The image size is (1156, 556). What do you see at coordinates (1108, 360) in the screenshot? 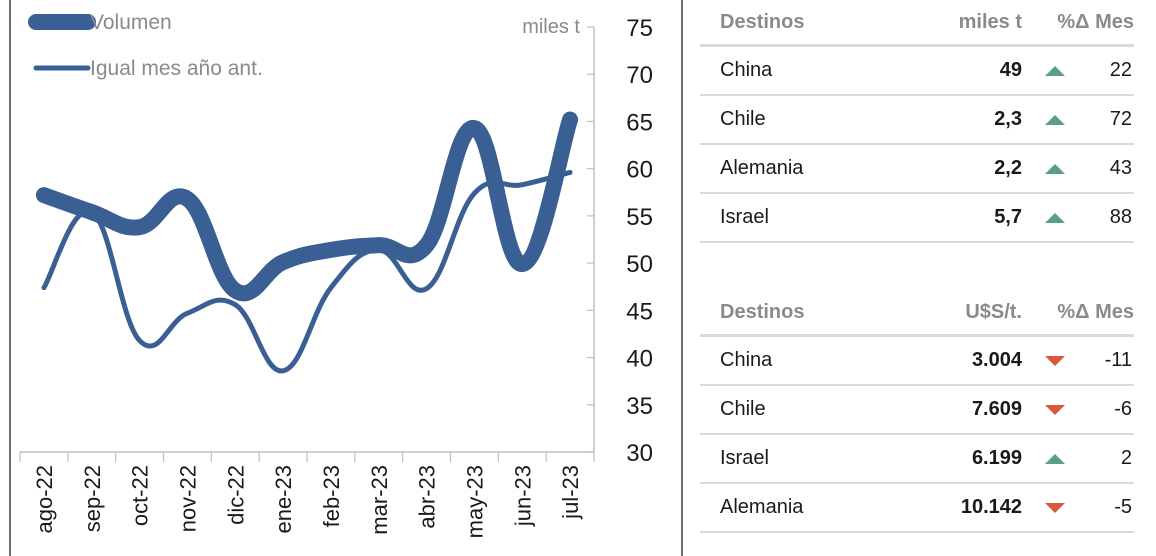
I see `destination-pct-change: -11` at bounding box center [1108, 360].